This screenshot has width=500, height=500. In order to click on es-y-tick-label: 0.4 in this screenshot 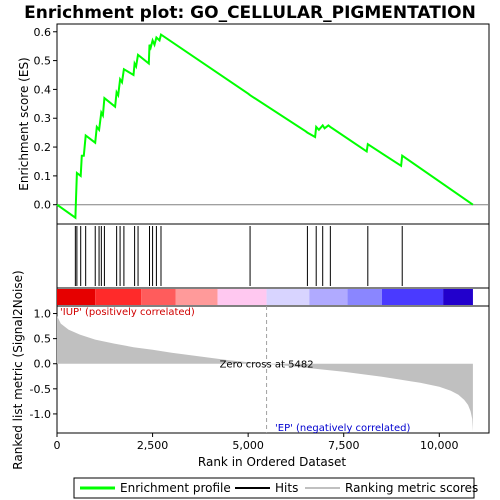, I will do `click(43, 89)`.